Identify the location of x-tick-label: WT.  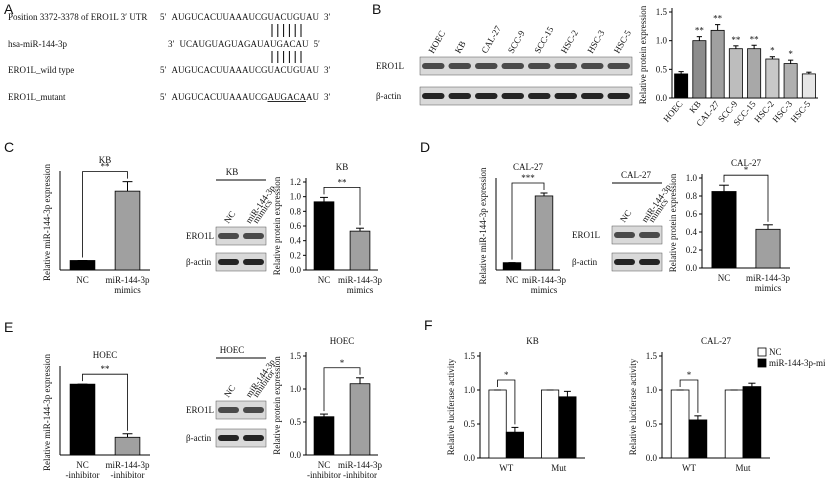
(506, 468).